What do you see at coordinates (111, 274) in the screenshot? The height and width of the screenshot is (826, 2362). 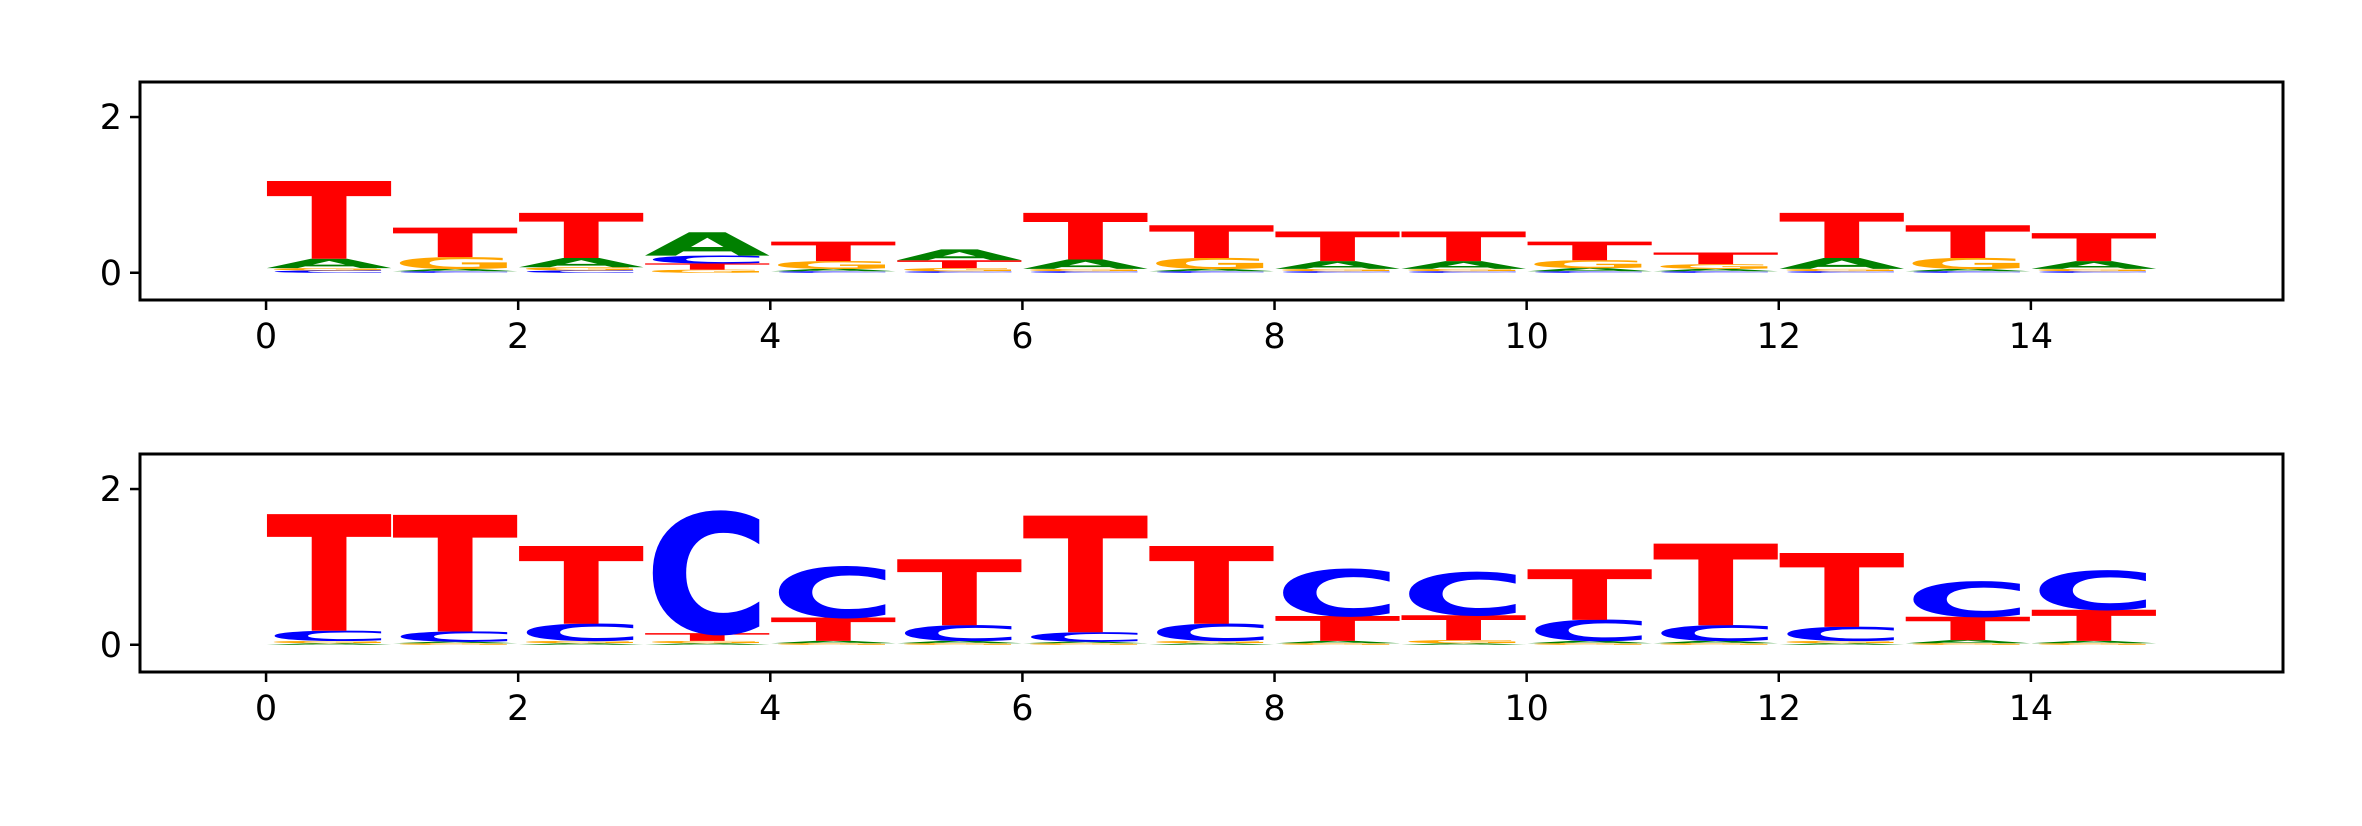 I see `y-tick-label: 0` at bounding box center [111, 274].